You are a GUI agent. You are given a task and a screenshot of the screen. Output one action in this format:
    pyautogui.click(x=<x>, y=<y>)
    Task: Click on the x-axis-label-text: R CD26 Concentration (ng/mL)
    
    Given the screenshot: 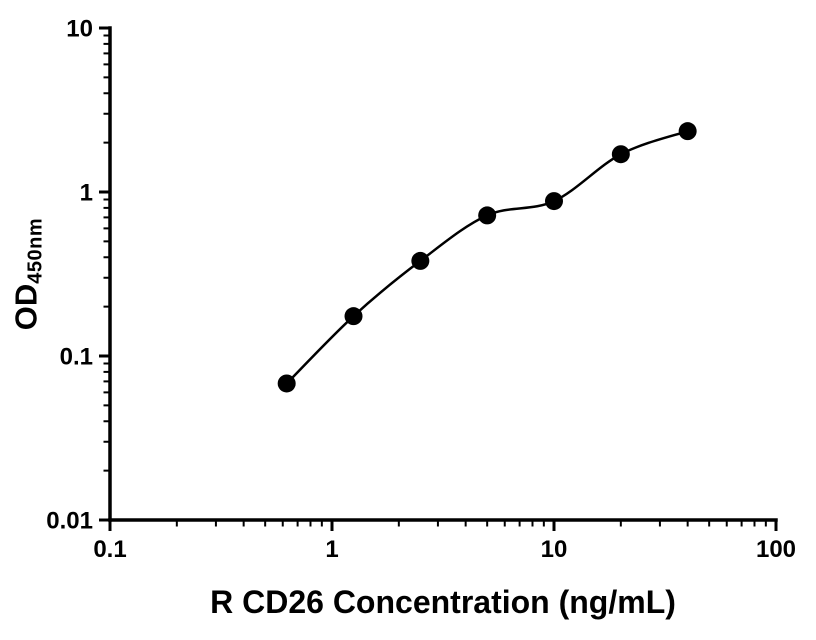 What is the action you would take?
    pyautogui.click(x=443, y=602)
    